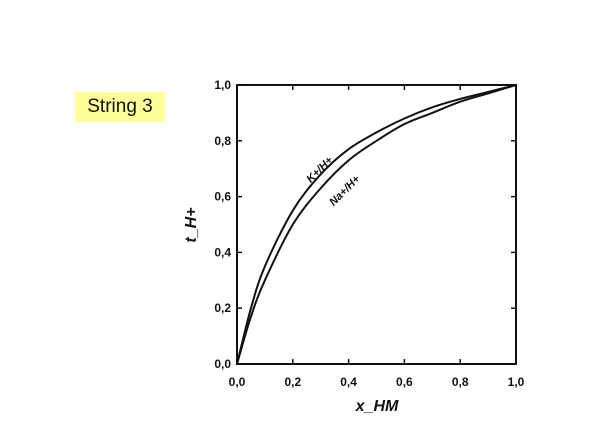 This screenshot has height=443, width=616. What do you see at coordinates (222, 197) in the screenshot?
I see `y-tick-label: 0,6` at bounding box center [222, 197].